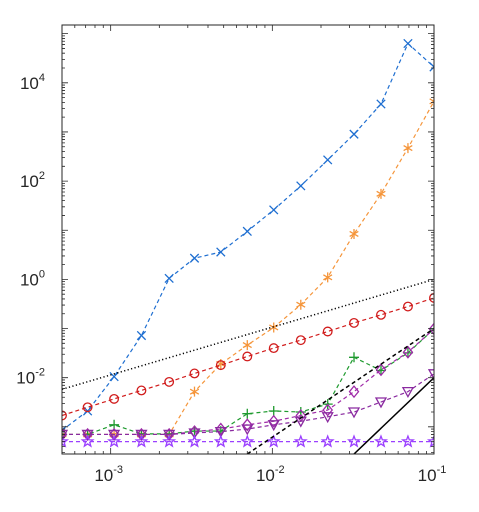 The image size is (479, 512). I want to click on y-tick-label-1: 10⁰, so click(32, 278).